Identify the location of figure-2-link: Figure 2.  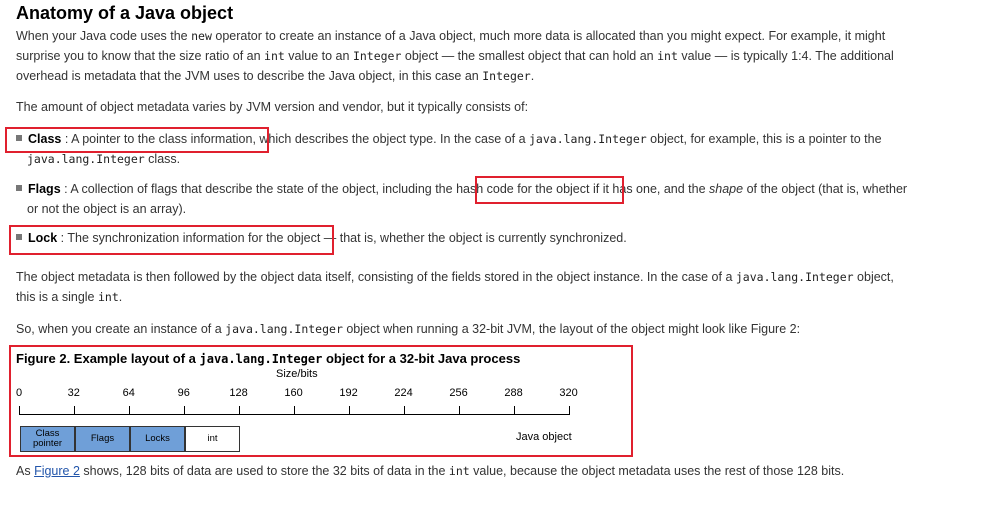
(57, 471).